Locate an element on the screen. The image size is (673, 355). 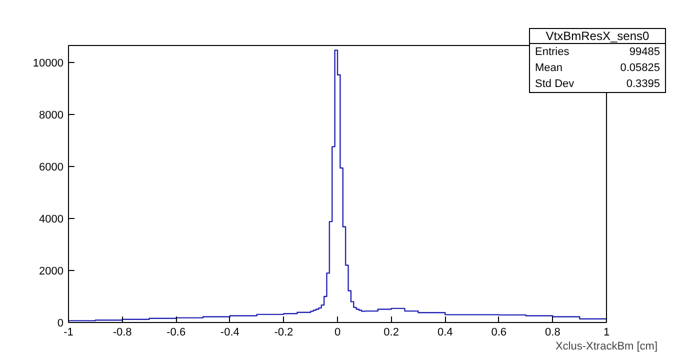
x-tick-label: -1 is located at coordinates (69, 332).